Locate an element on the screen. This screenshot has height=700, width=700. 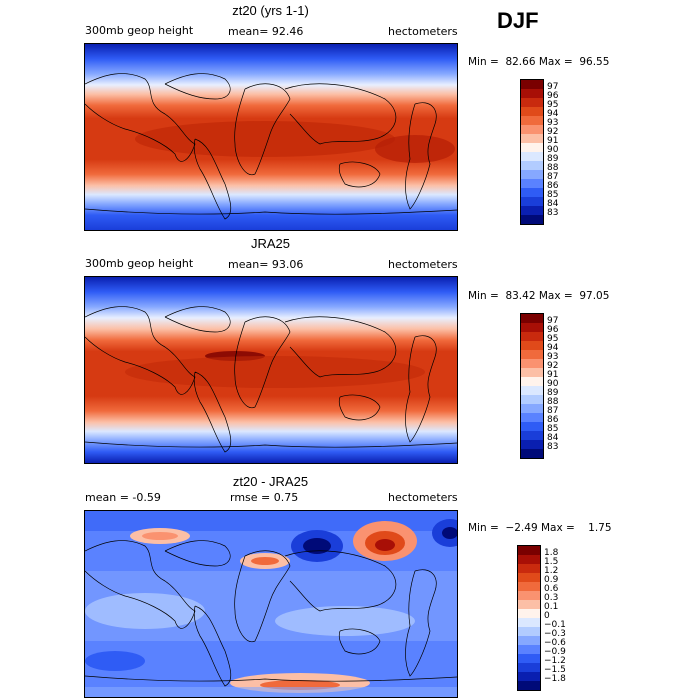
colorbar-label: −1.8 is located at coordinates (555, 679).